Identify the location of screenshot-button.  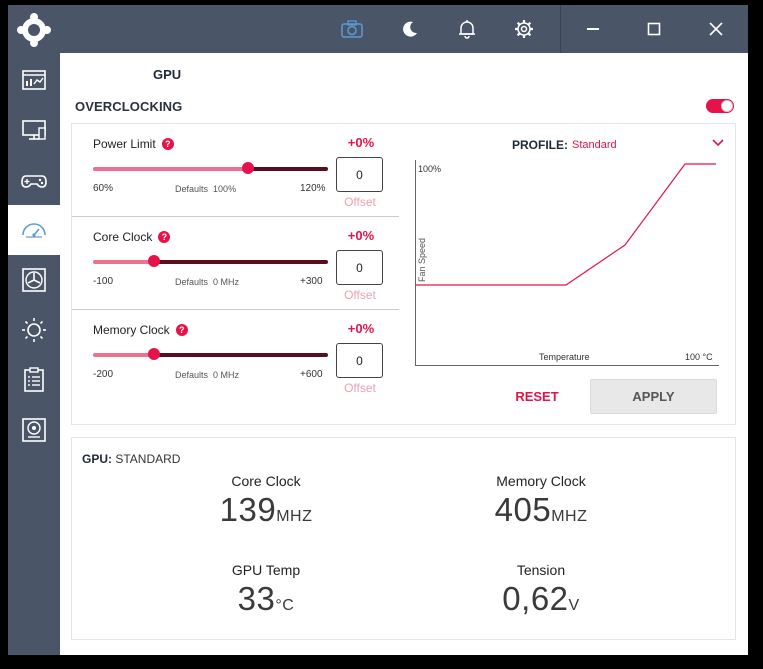
(352, 29).